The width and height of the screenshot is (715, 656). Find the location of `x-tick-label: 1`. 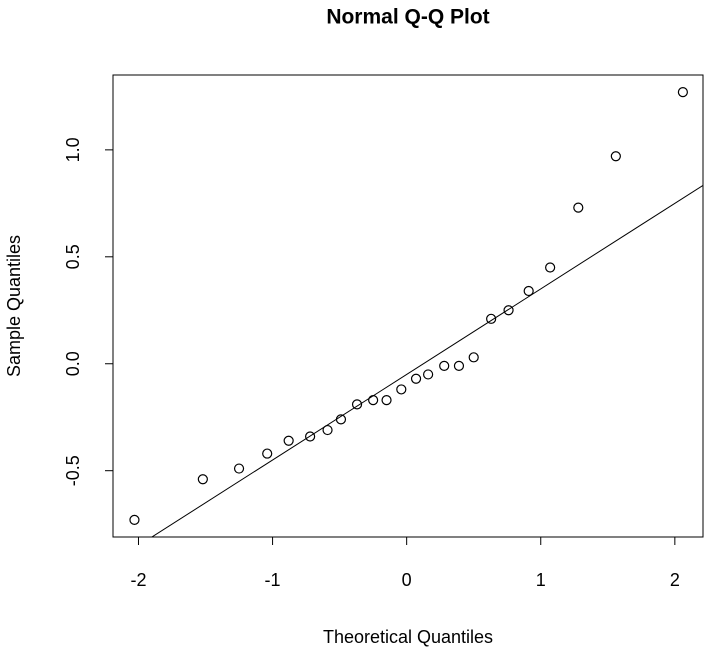

x-tick-label: 1 is located at coordinates (541, 580).